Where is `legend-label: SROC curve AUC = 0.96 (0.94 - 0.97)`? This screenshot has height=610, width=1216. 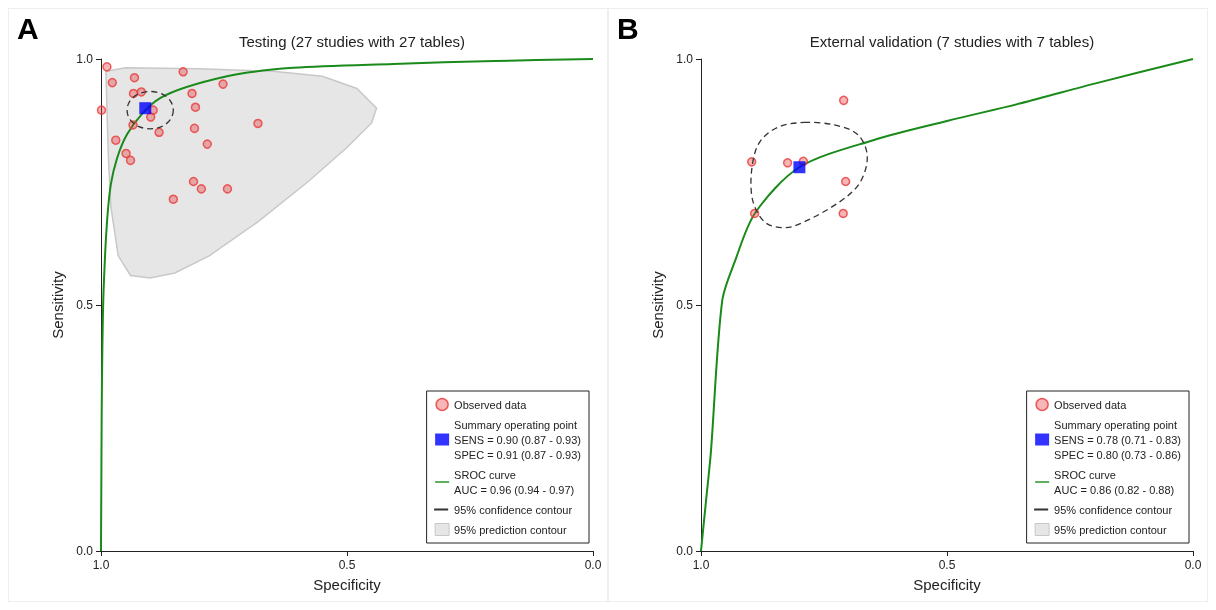 legend-label: SROC curve AUC = 0.96 (0.94 - 0.97) is located at coordinates (514, 482).